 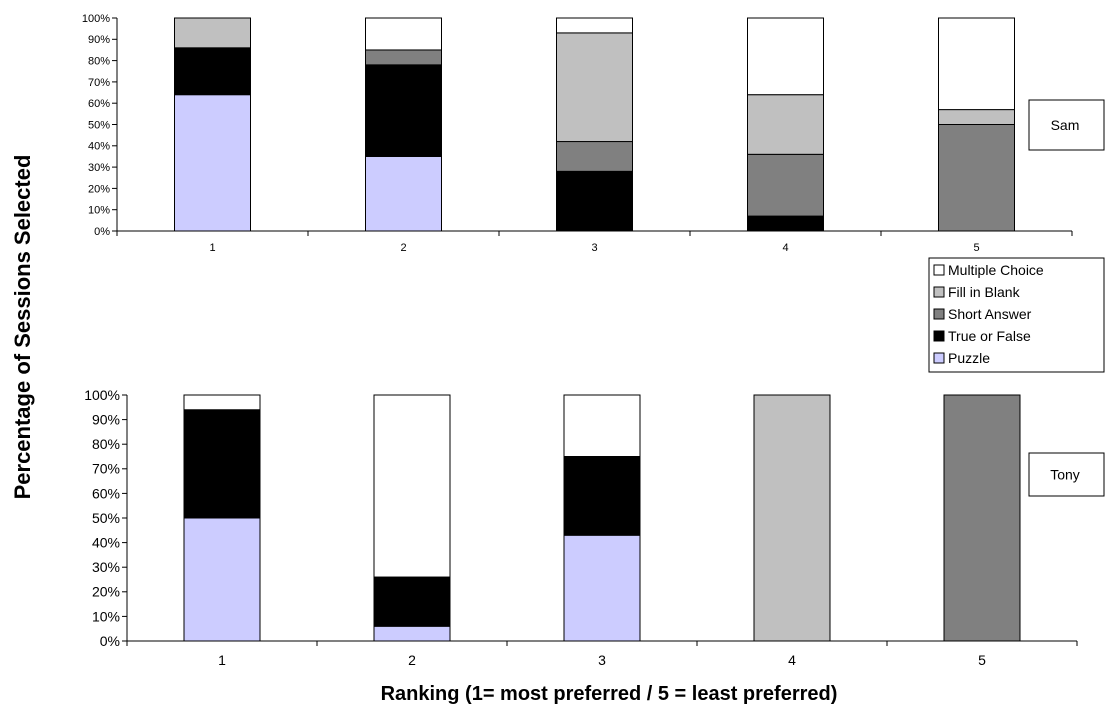 I want to click on legend-label: Puzzle, so click(x=969, y=358).